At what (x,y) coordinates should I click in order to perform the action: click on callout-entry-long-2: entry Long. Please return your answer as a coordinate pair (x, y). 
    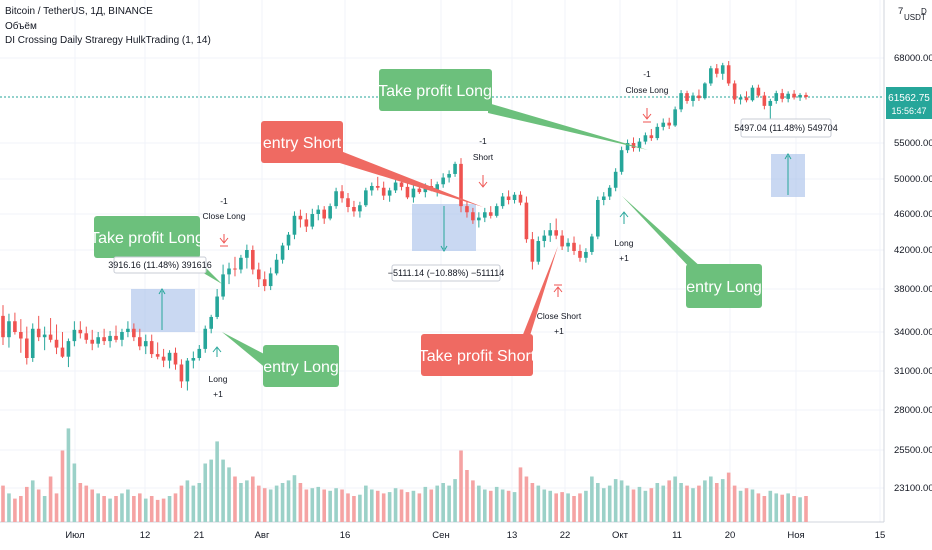
    Looking at the image, I should click on (692, 252).